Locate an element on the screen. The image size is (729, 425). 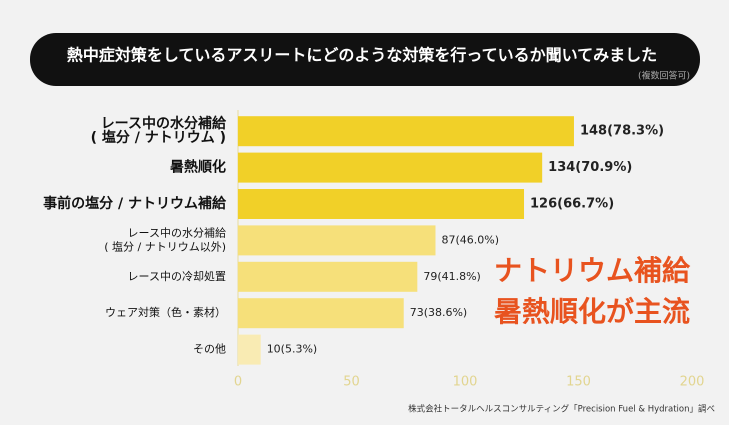
annotation: 暑熱順化が主流 is located at coordinates (592, 311).